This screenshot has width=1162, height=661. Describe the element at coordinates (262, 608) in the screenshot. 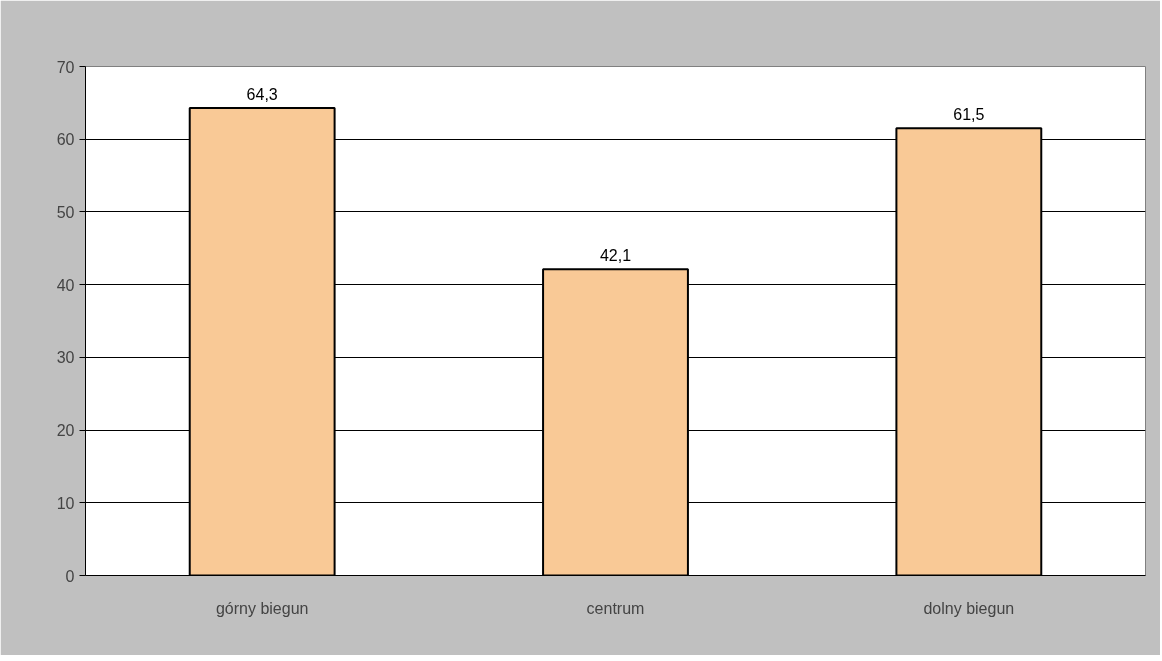

I see `x-tick-label: górny biegun` at that location.